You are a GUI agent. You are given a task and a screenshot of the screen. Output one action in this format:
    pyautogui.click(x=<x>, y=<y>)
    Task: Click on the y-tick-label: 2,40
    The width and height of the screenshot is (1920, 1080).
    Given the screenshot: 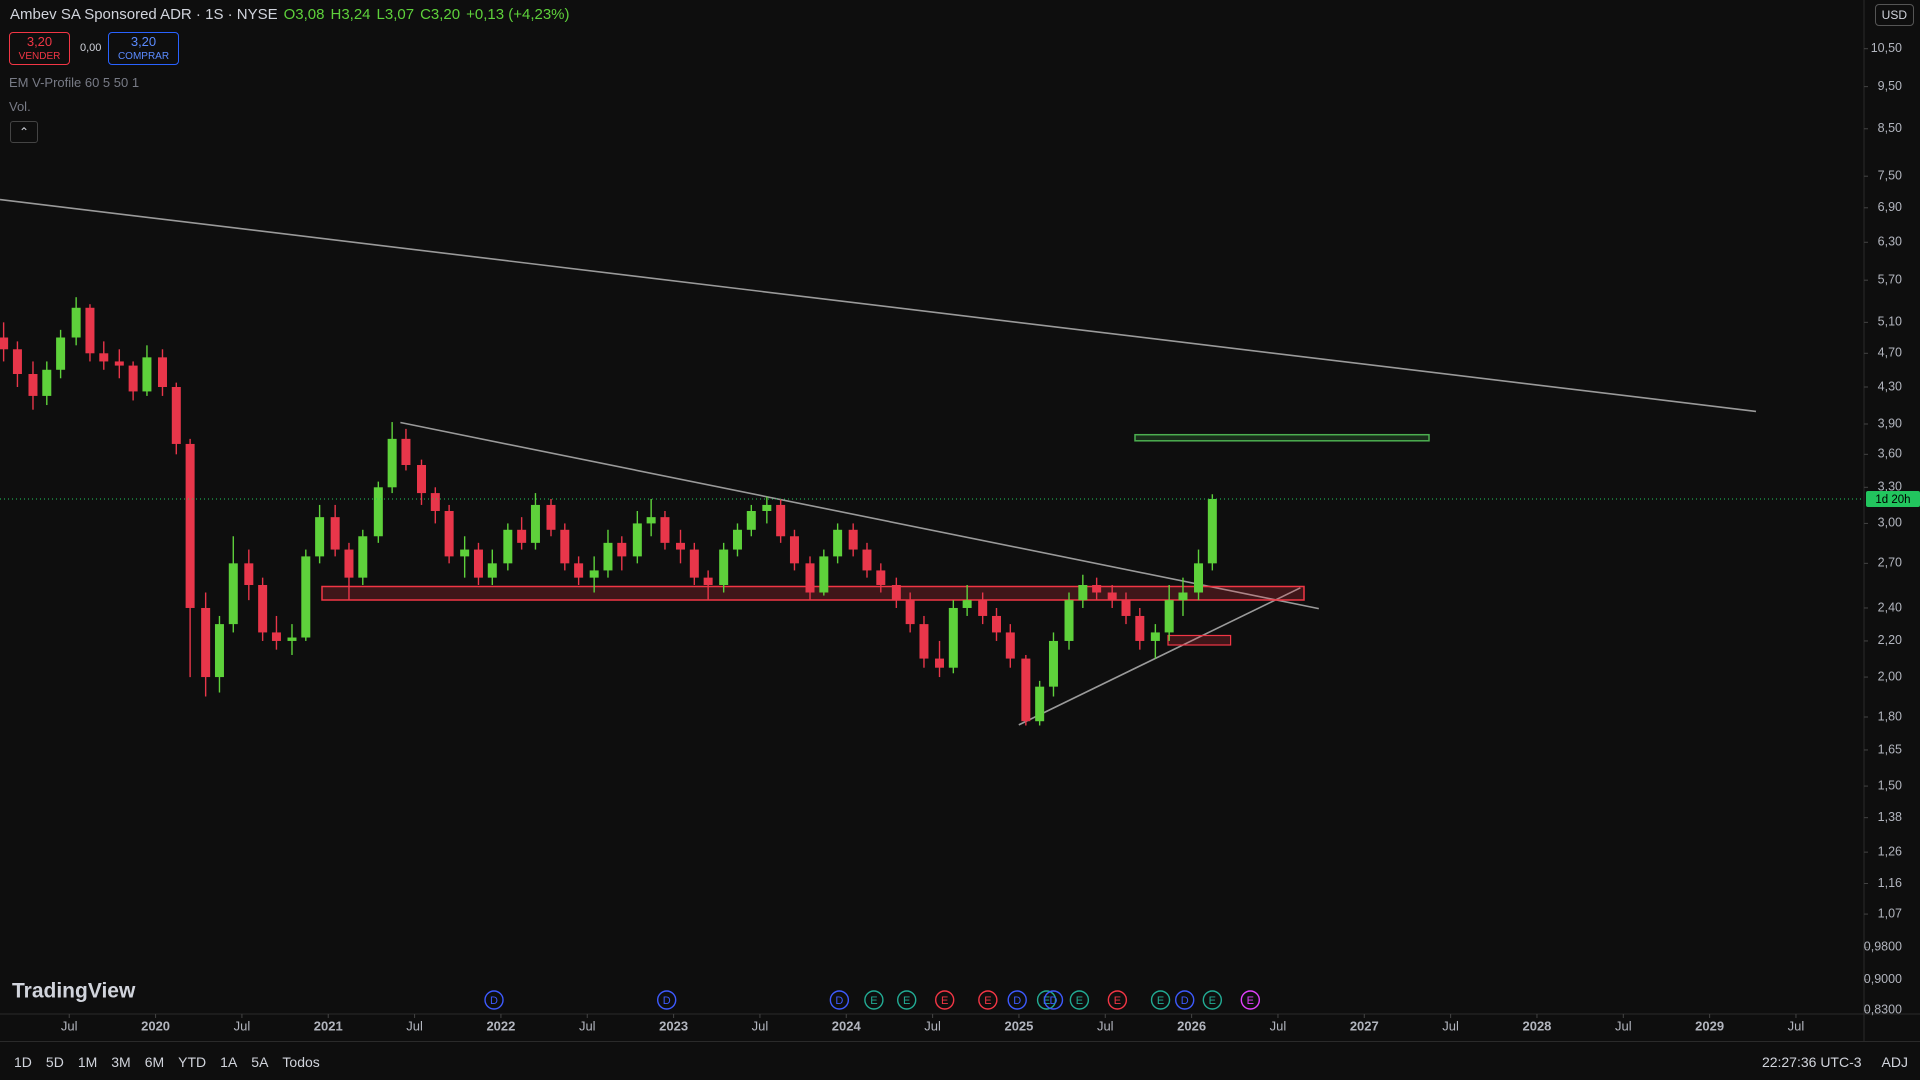 What is the action you would take?
    pyautogui.click(x=1890, y=607)
    